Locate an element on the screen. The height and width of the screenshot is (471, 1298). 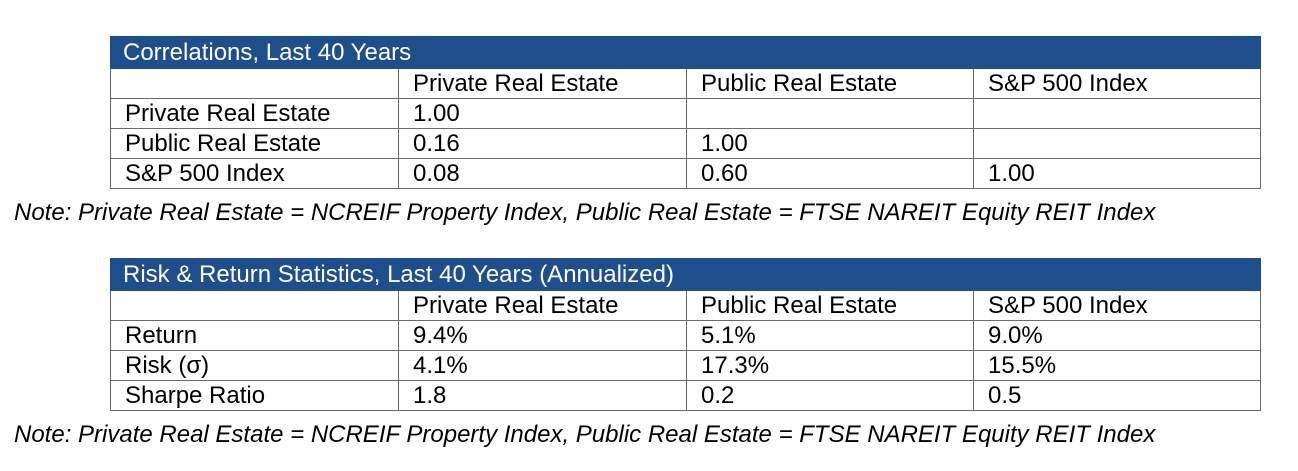
table-row: Private Real Estate 1.00 is located at coordinates (685, 113).